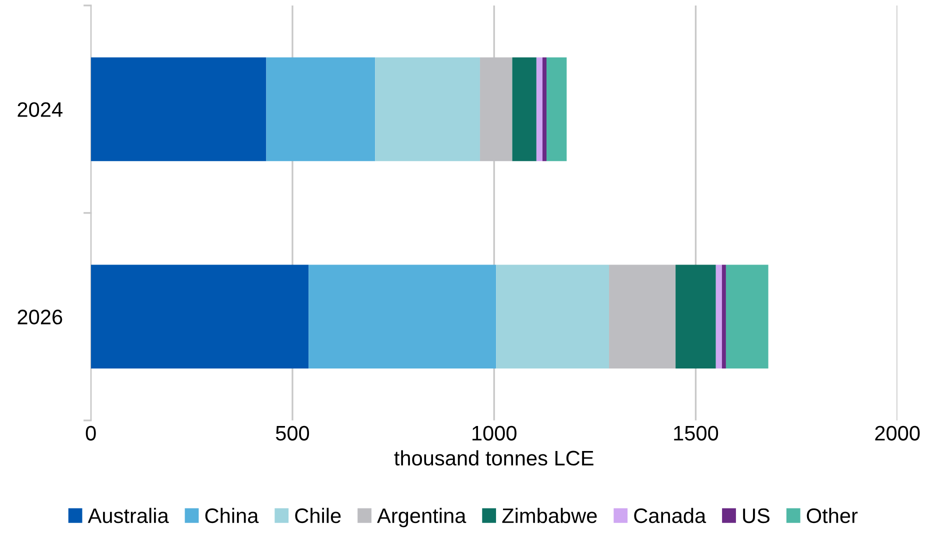 This screenshot has height=546, width=927. What do you see at coordinates (421, 518) in the screenshot?
I see `legend-label: Argentina` at bounding box center [421, 518].